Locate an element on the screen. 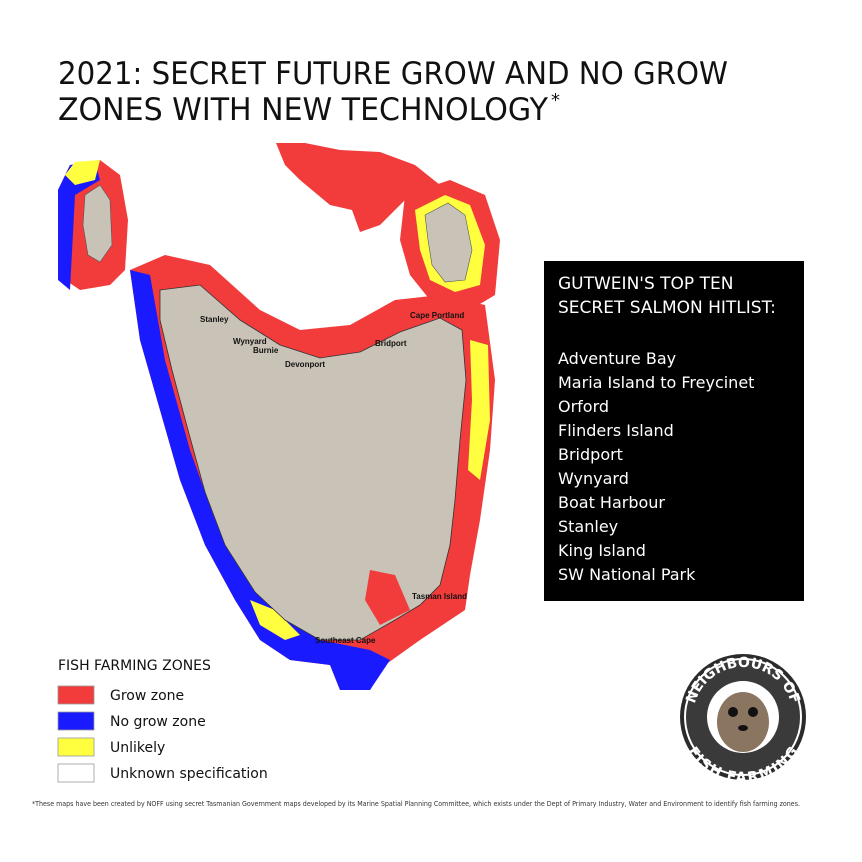  legend-label: No grow zone is located at coordinates (158, 722).